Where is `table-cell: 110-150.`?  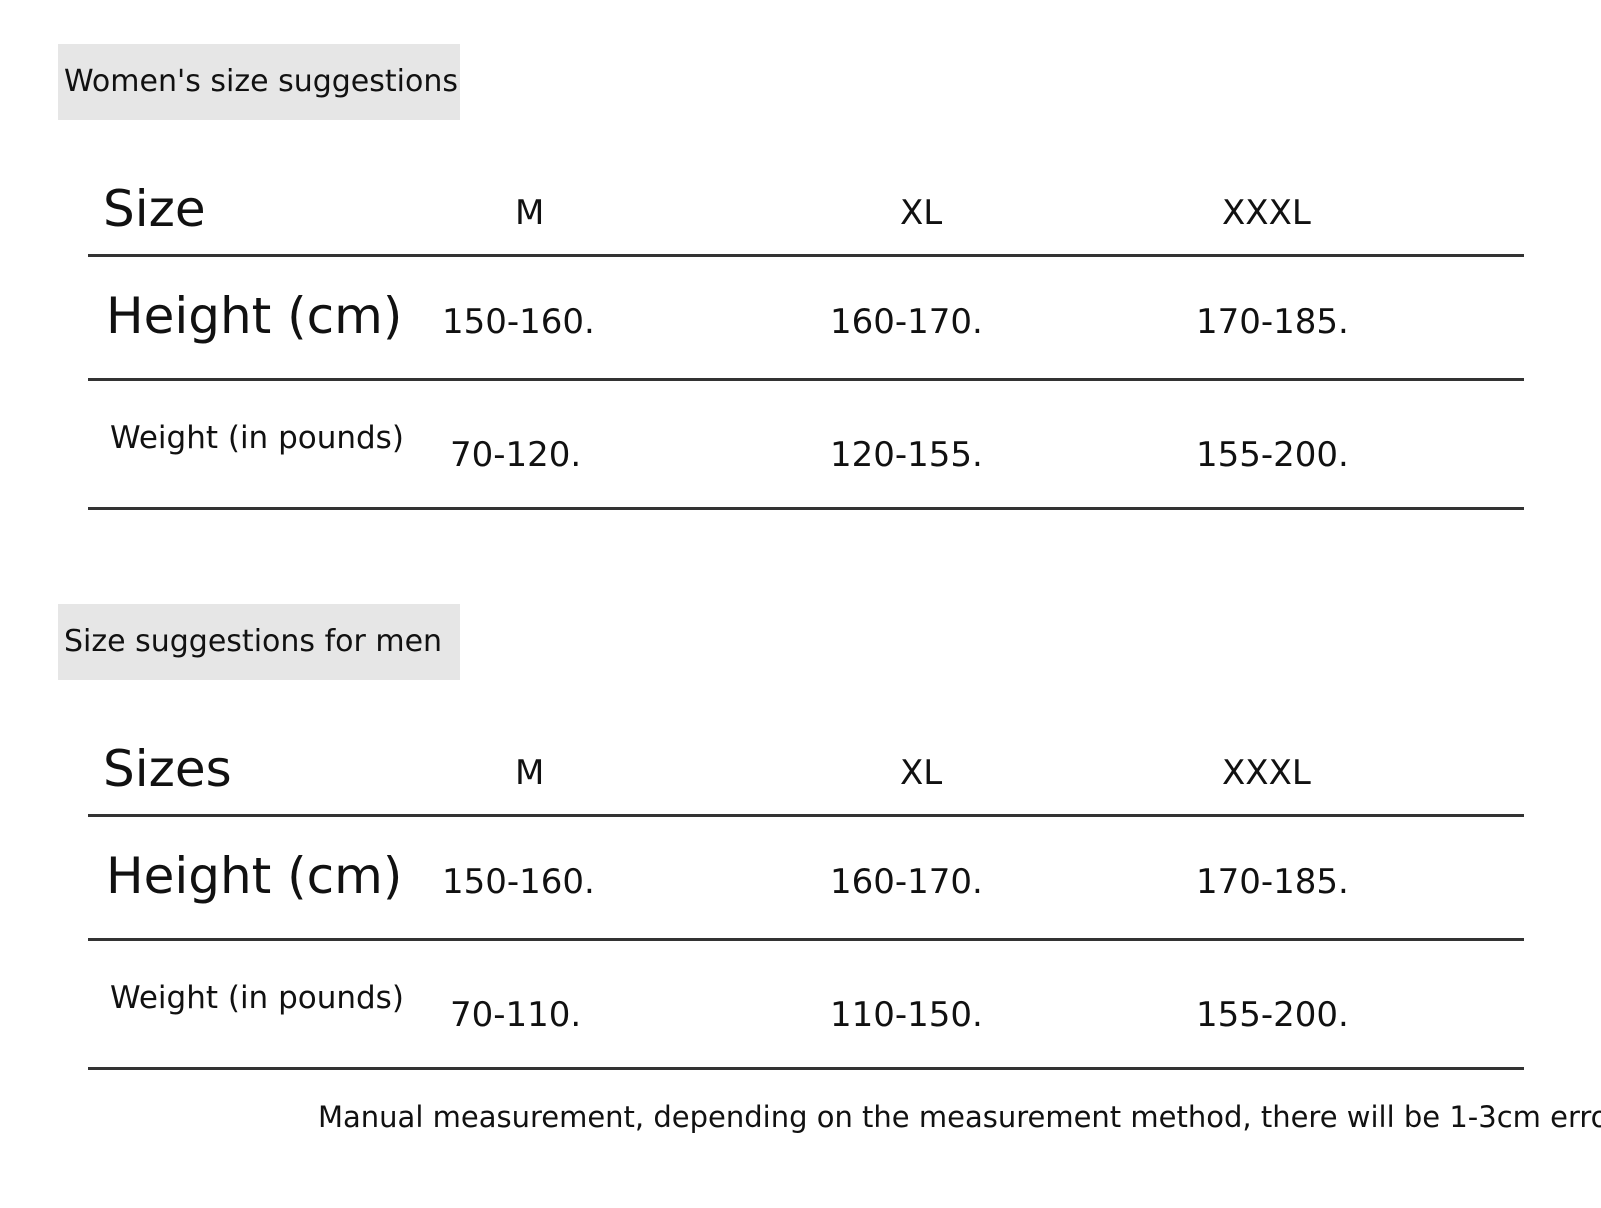 table-cell: 110-150. is located at coordinates (906, 1015).